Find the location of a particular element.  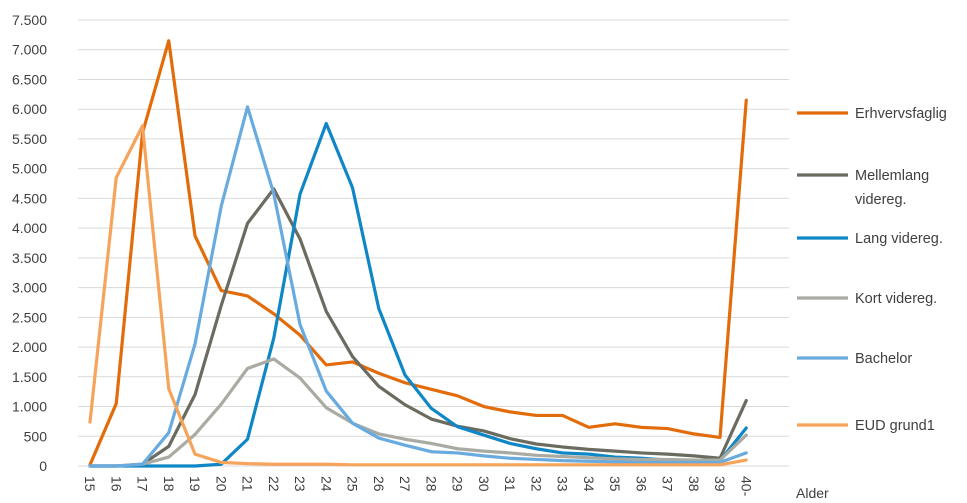

y-tick-label: 0 is located at coordinates (43, 466).